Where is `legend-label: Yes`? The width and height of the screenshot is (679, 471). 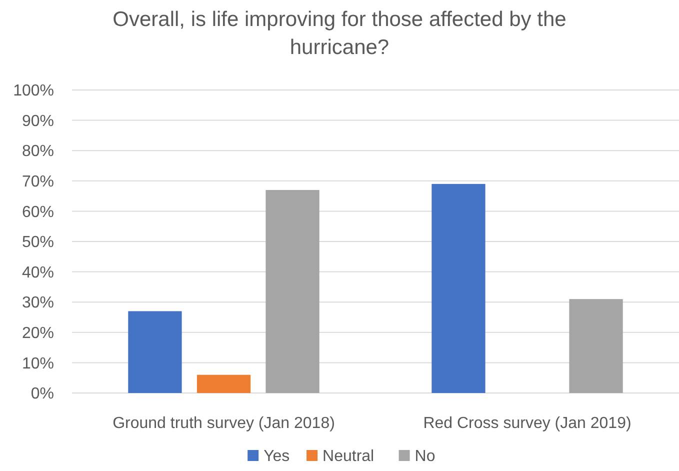
legend-label: Yes is located at coordinates (277, 456).